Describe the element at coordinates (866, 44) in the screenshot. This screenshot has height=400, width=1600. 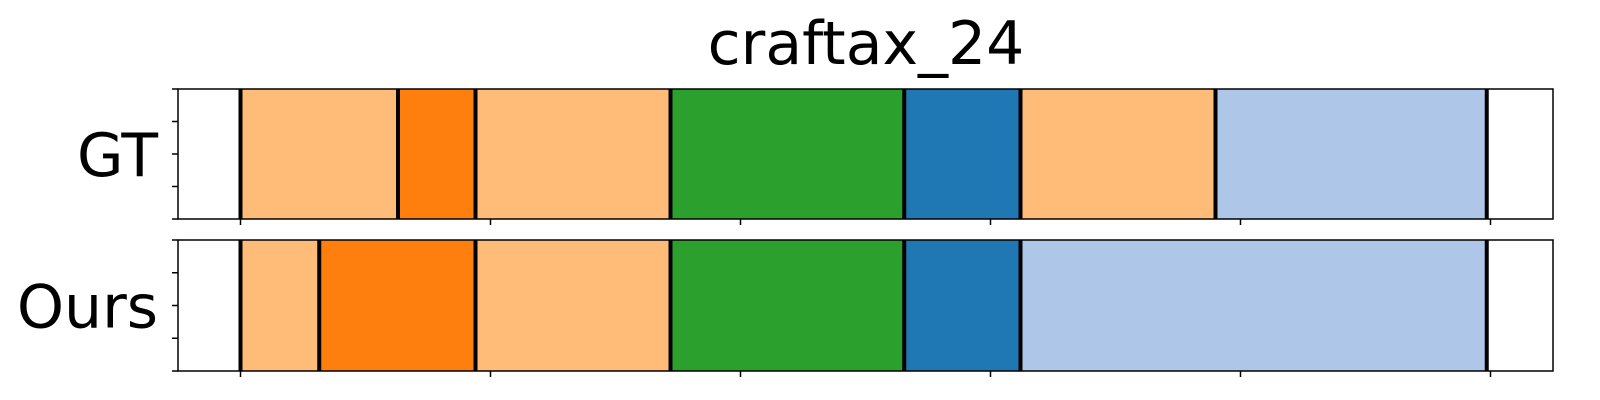
I see `chart-title: craftax_24` at that location.